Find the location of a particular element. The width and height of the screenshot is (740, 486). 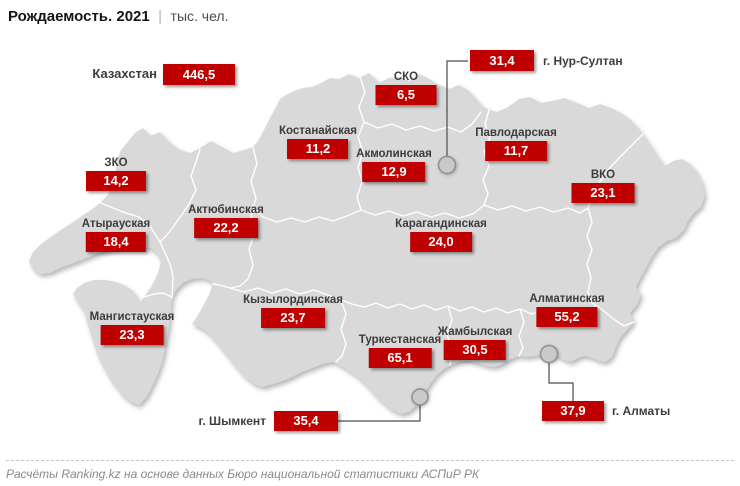

region-value-badge: 18,4 is located at coordinates (116, 242).